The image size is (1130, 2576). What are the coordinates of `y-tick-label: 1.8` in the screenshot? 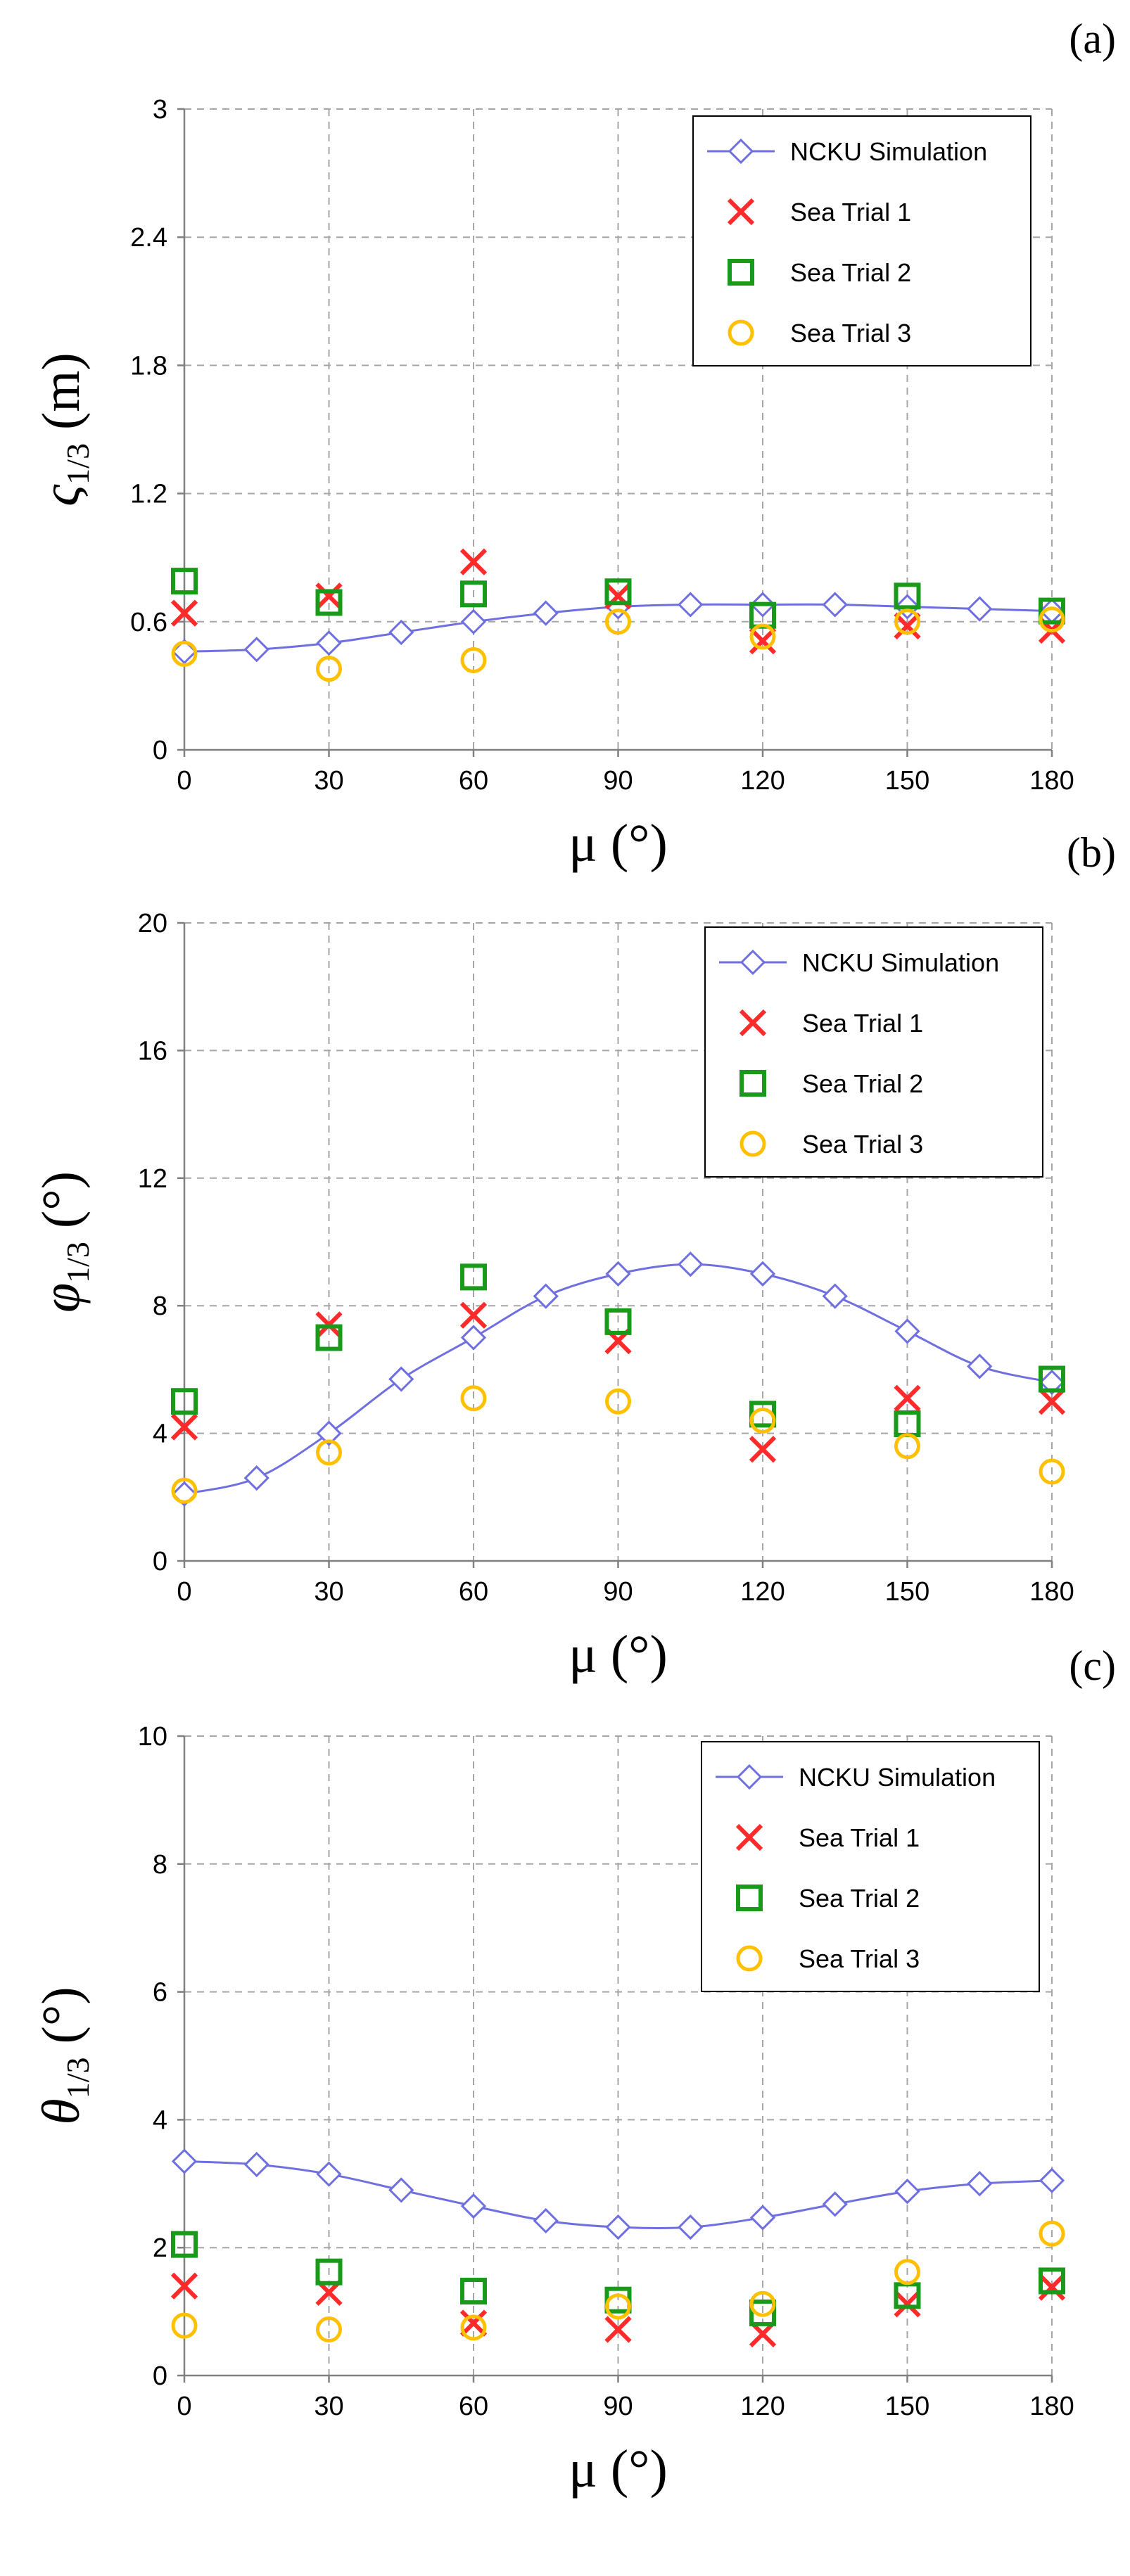 It's located at (149, 366).